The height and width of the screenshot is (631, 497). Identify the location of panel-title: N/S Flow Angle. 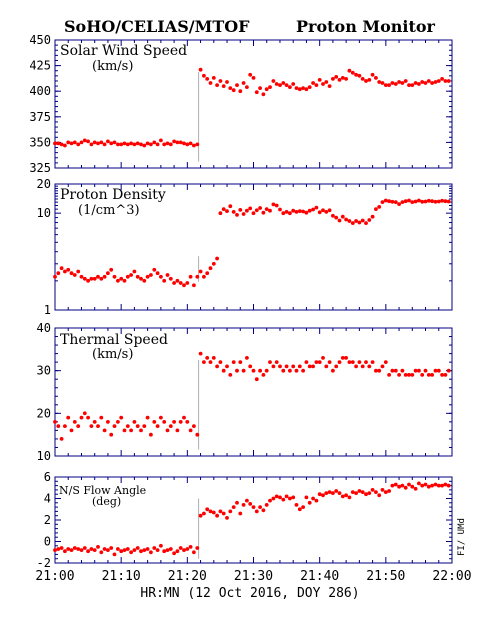
(102, 490).